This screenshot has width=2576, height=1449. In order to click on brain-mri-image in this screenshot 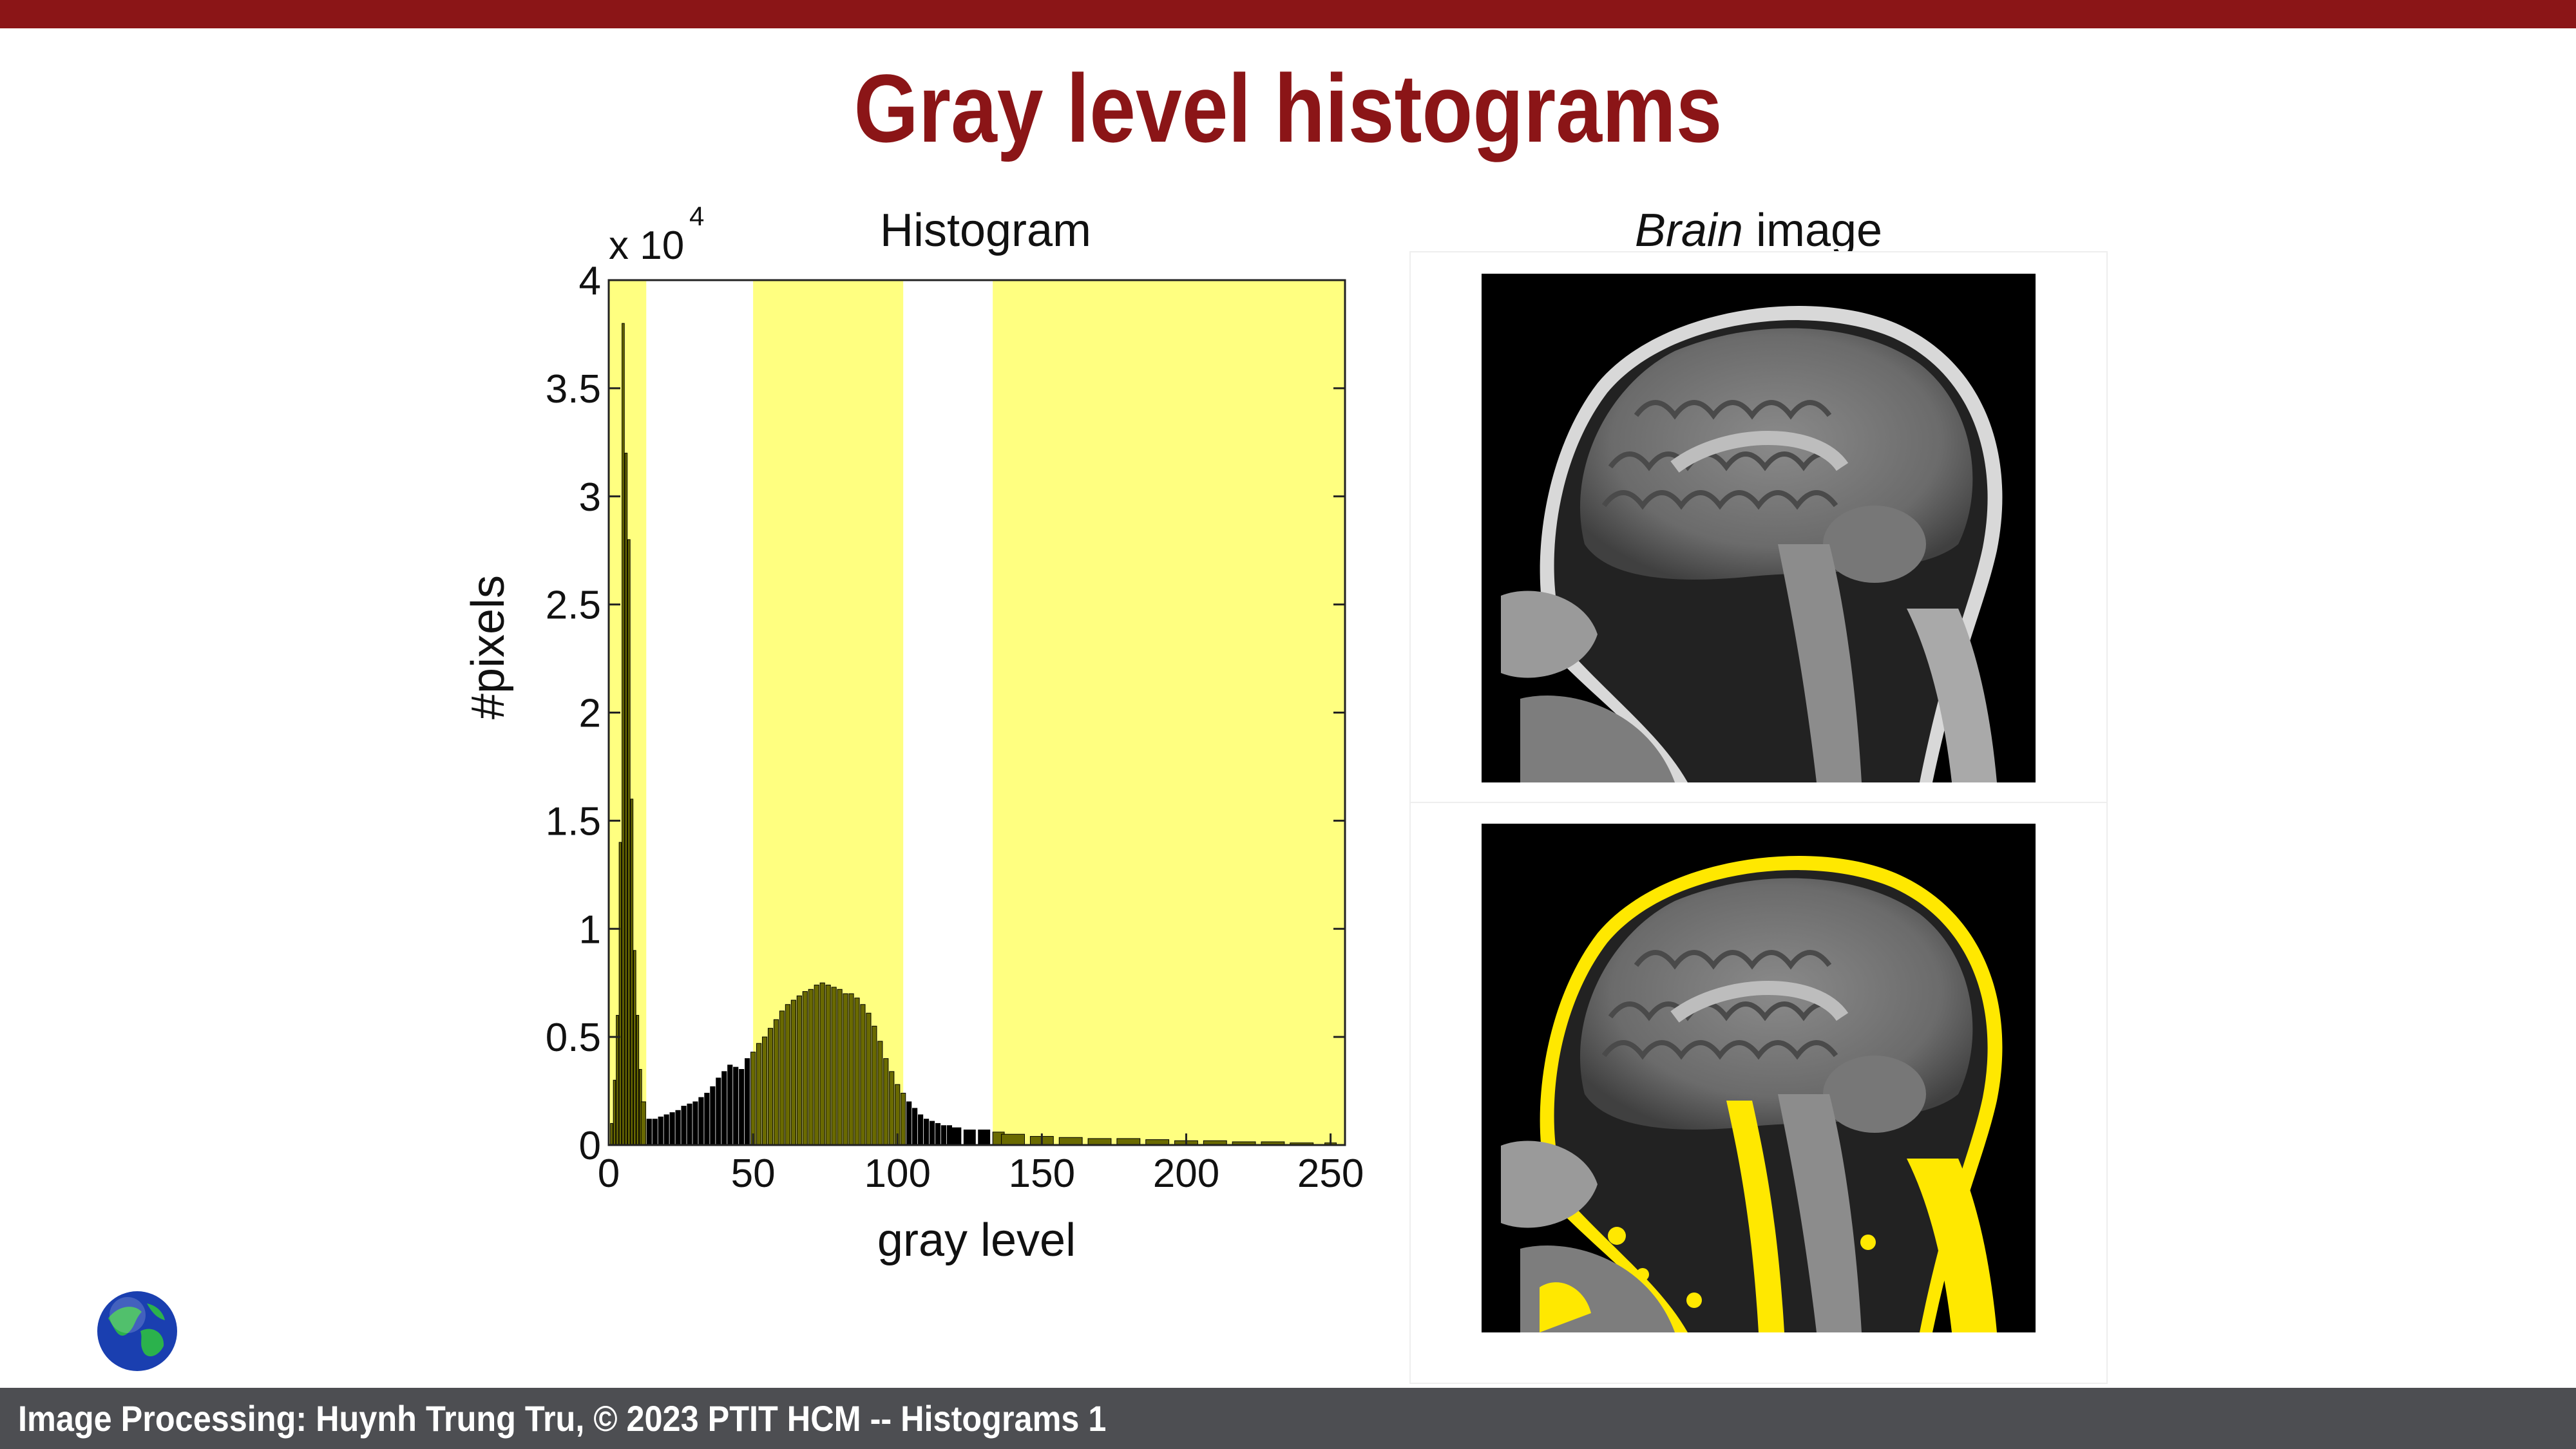, I will do `click(1759, 528)`.